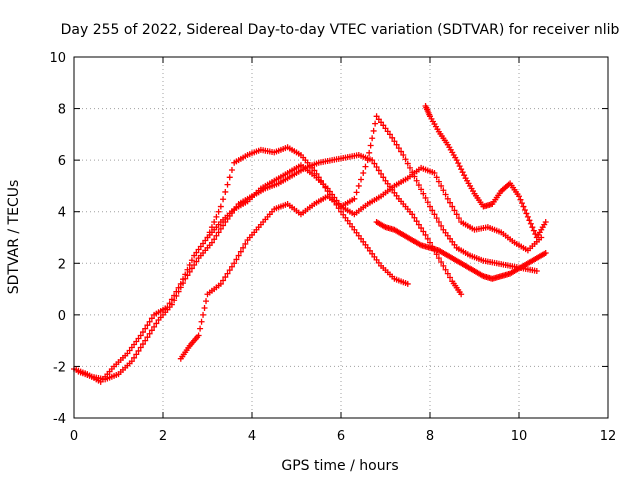 The height and width of the screenshot is (480, 640). I want to click on y-tick-label: 6, so click(62, 161).